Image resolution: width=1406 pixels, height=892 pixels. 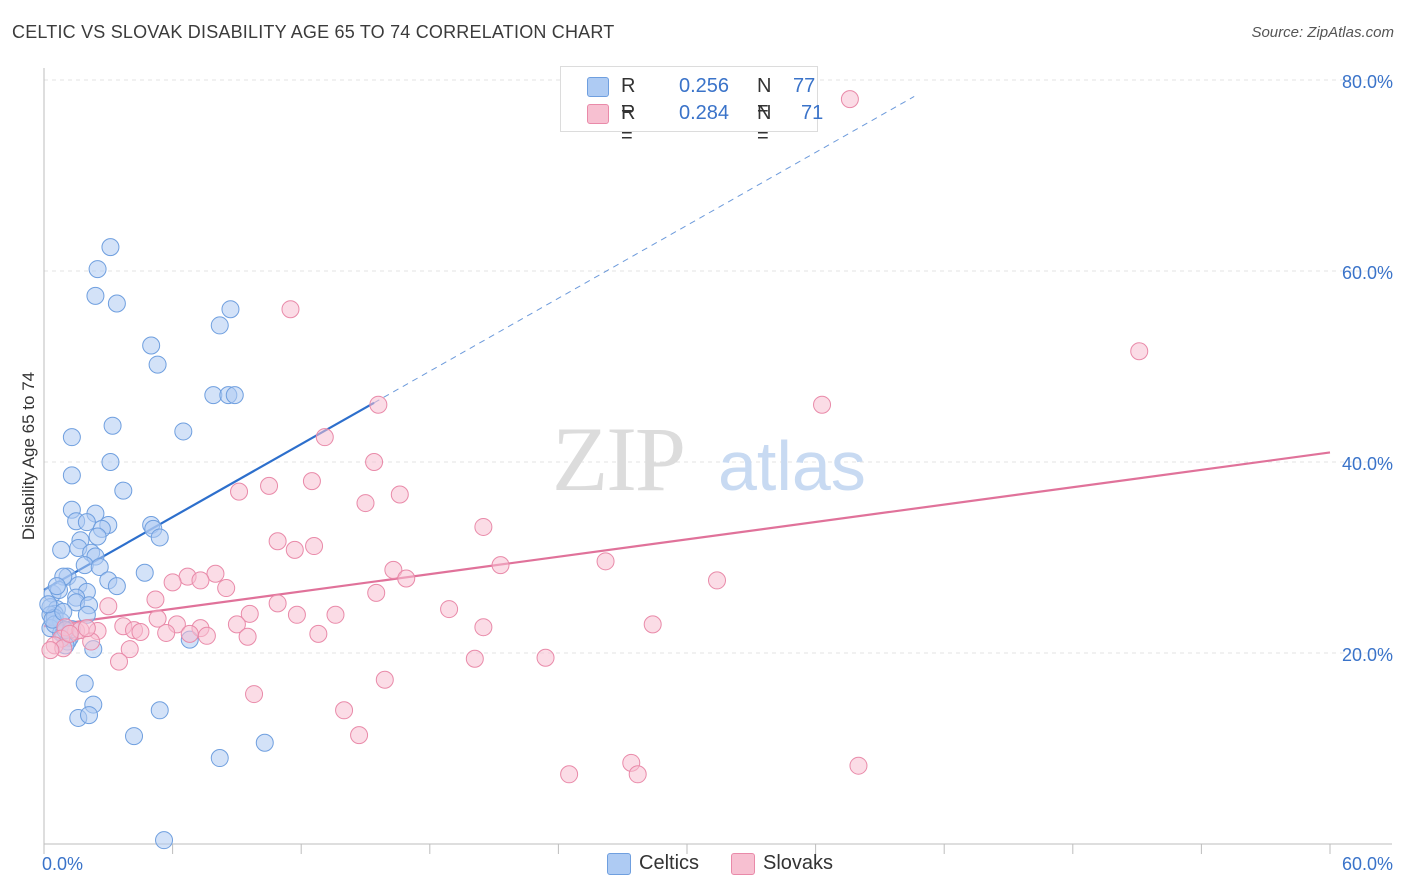 What do you see at coordinates (669, 863) in the screenshot?
I see `celtics-legend-label: Celtics` at bounding box center [669, 863].